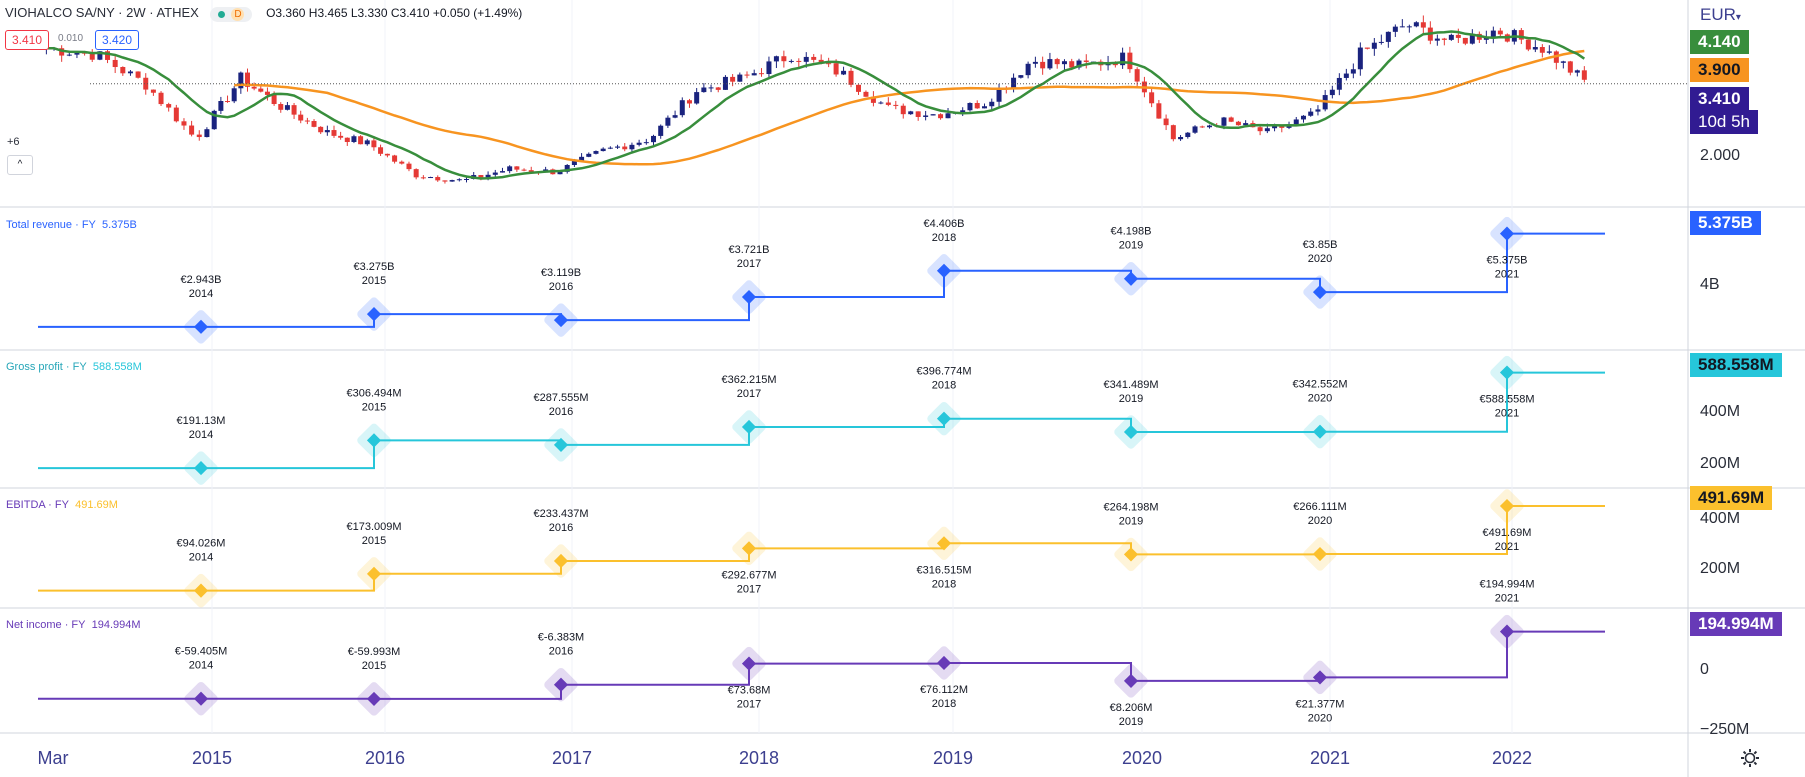  I want to click on value-label: €5.375B, so click(1507, 261).